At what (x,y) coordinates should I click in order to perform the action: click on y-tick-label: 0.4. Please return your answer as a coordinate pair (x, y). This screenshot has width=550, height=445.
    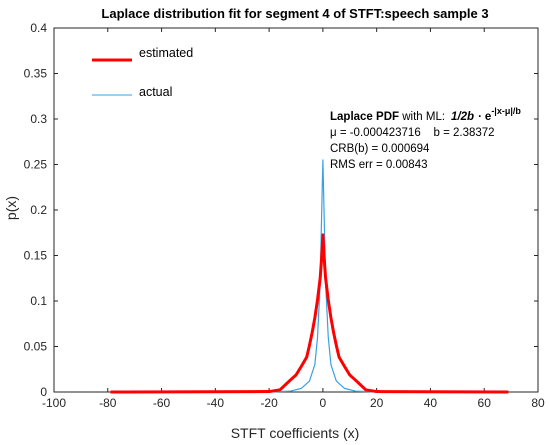
    Looking at the image, I should click on (38, 28).